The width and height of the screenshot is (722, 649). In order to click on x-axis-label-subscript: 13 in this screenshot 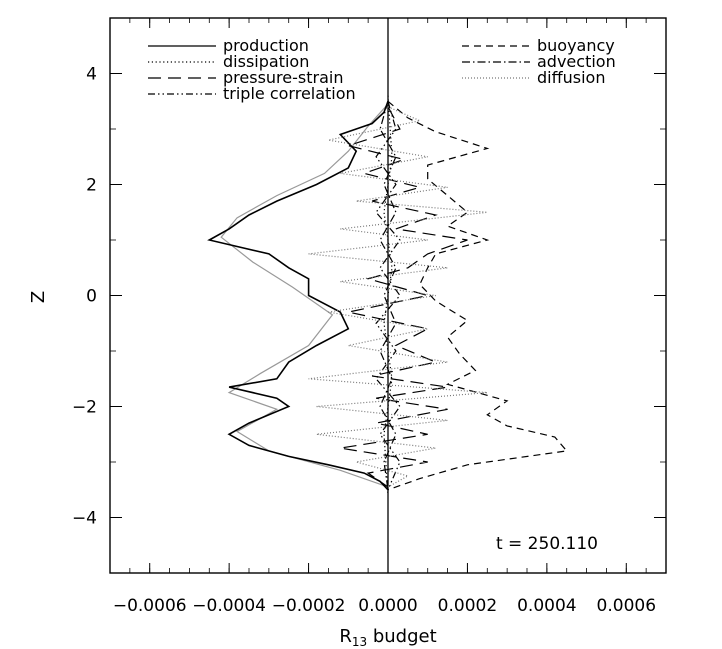, I will do `click(359, 642)`.